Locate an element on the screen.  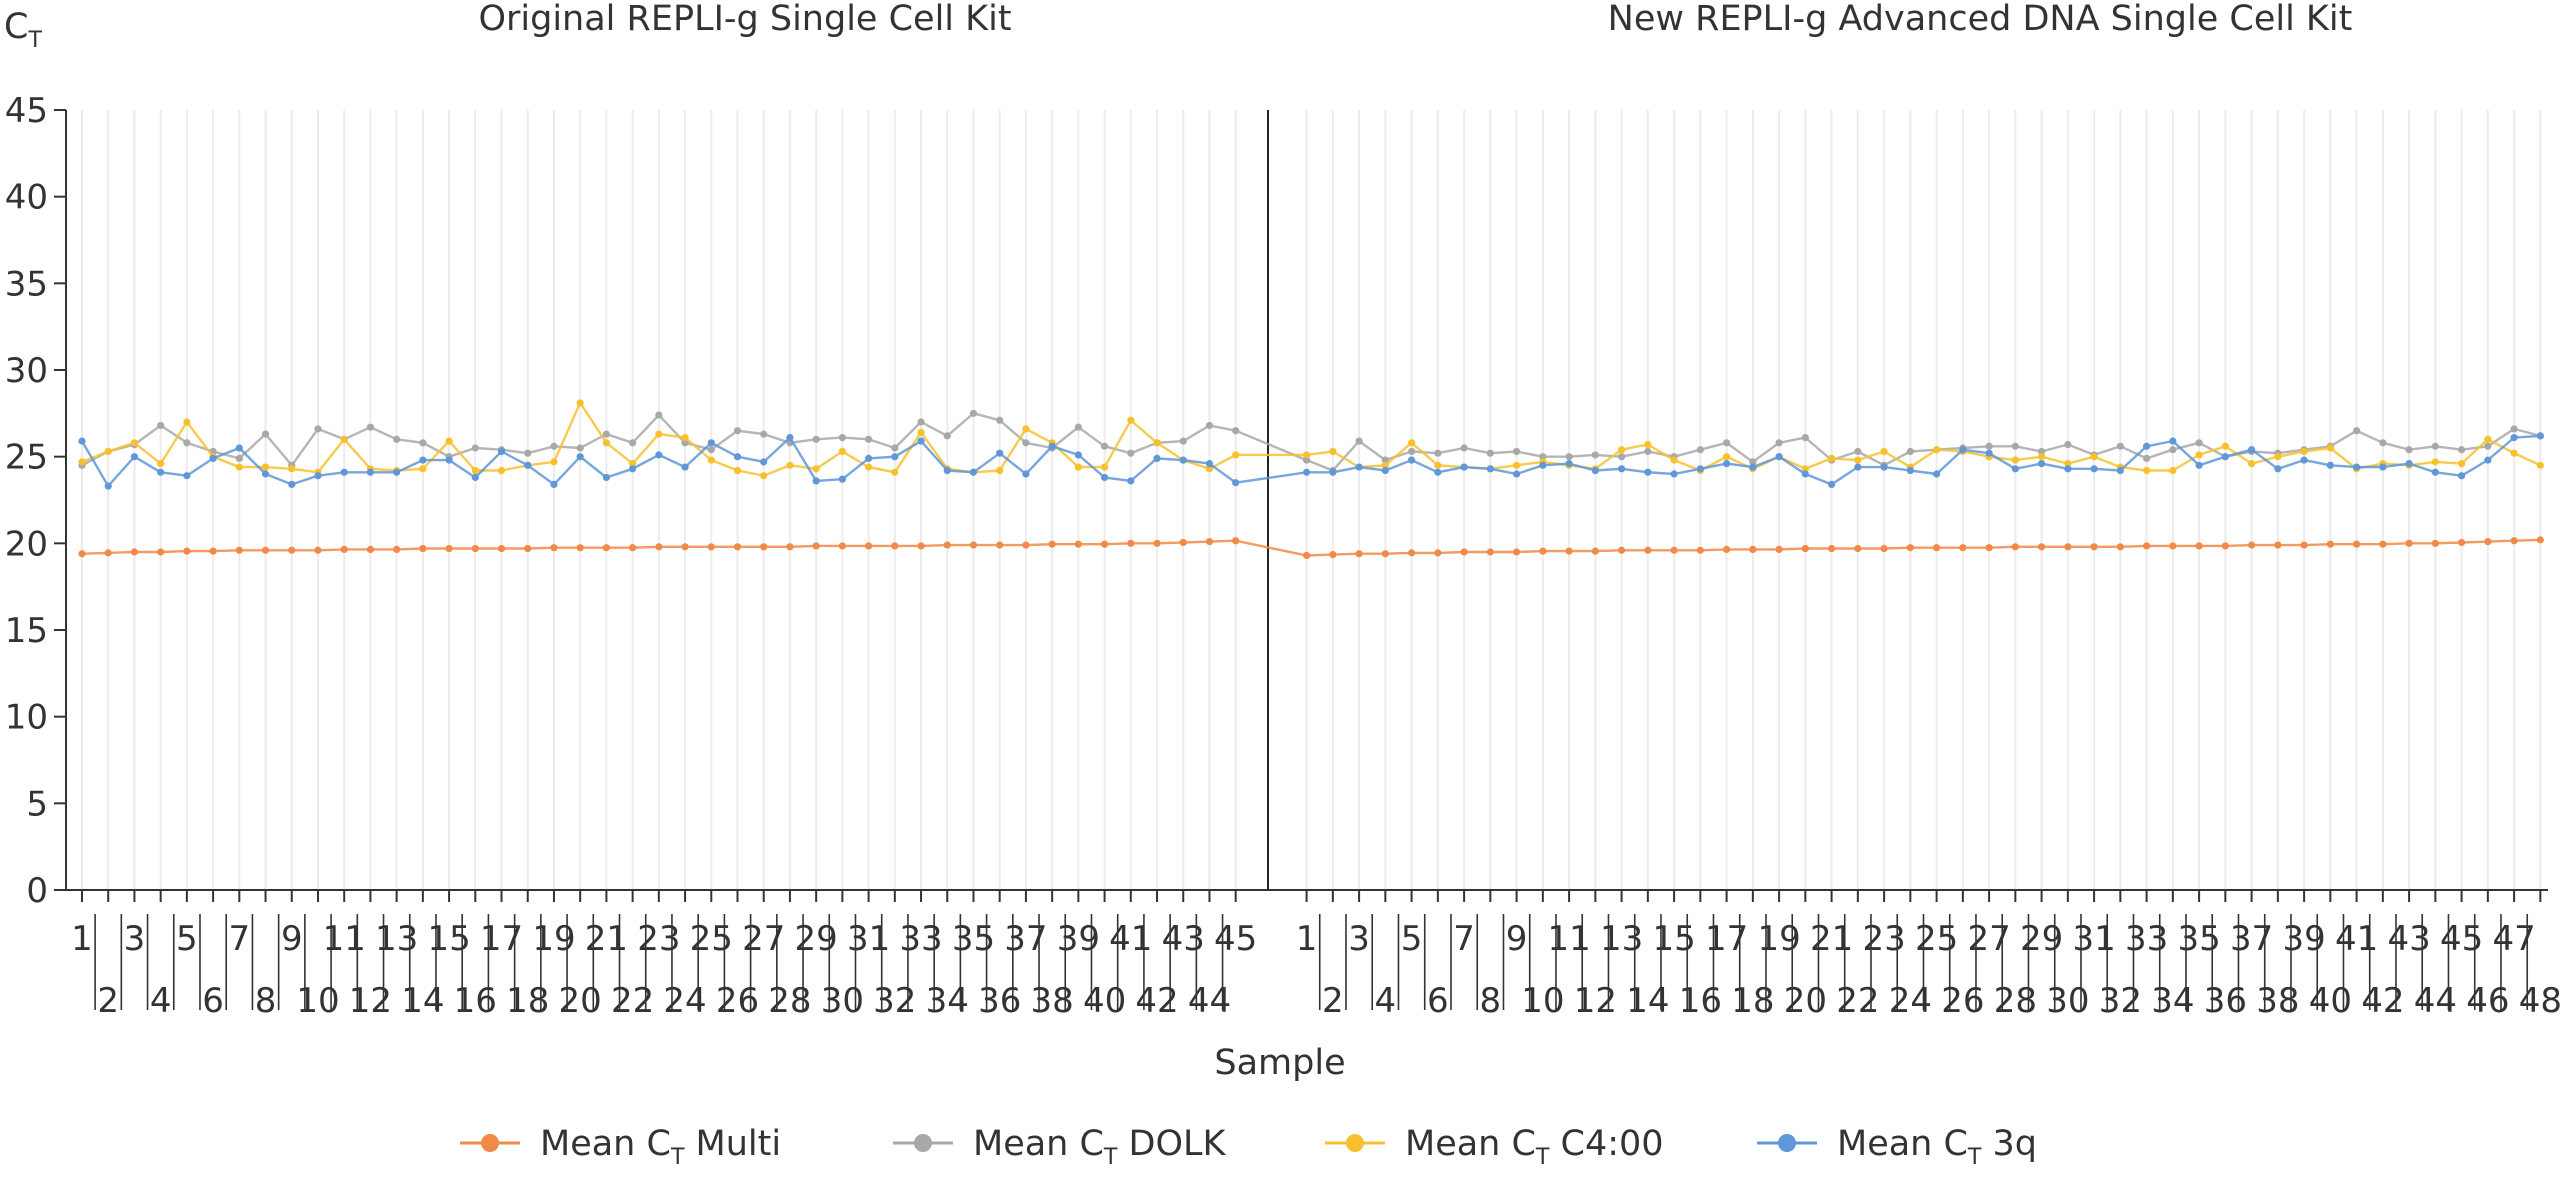
x-tick-label-new: 2 is located at coordinates (1333, 1001).